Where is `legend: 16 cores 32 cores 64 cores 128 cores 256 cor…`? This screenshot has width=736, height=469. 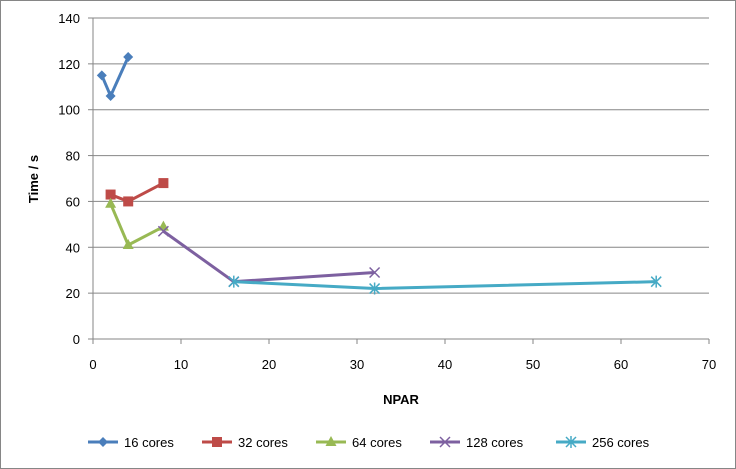 legend: 16 cores 32 cores 64 cores 128 cores 256 cor… is located at coordinates (369, 442).